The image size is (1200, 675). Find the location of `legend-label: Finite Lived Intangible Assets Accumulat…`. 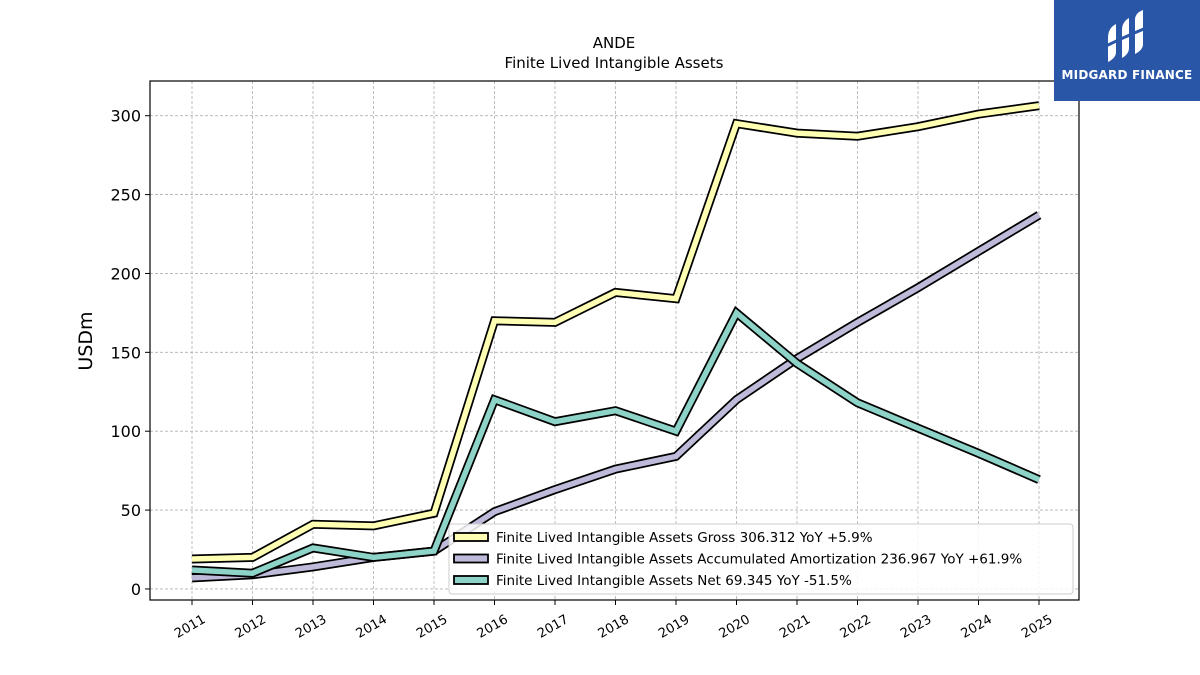

legend-label: Finite Lived Intangible Assets Accumulat… is located at coordinates (759, 560).